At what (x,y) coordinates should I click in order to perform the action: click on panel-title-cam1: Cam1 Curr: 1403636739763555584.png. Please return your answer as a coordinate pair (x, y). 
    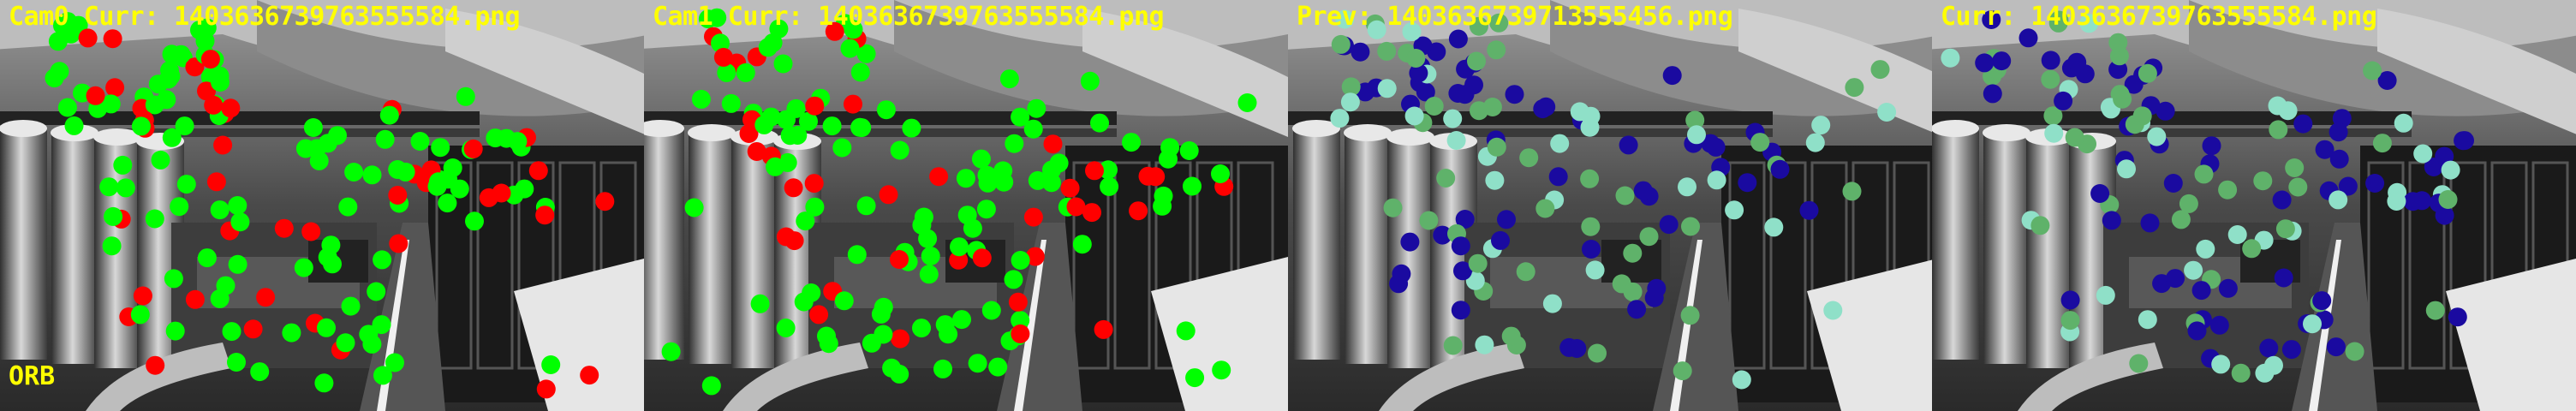
    Looking at the image, I should click on (909, 17).